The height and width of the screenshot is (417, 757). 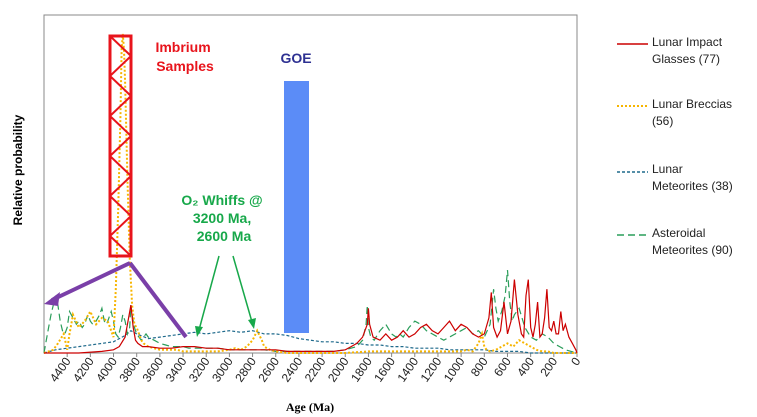 What do you see at coordinates (176, 369) in the screenshot?
I see `x-tick-label: 3400` at bounding box center [176, 369].